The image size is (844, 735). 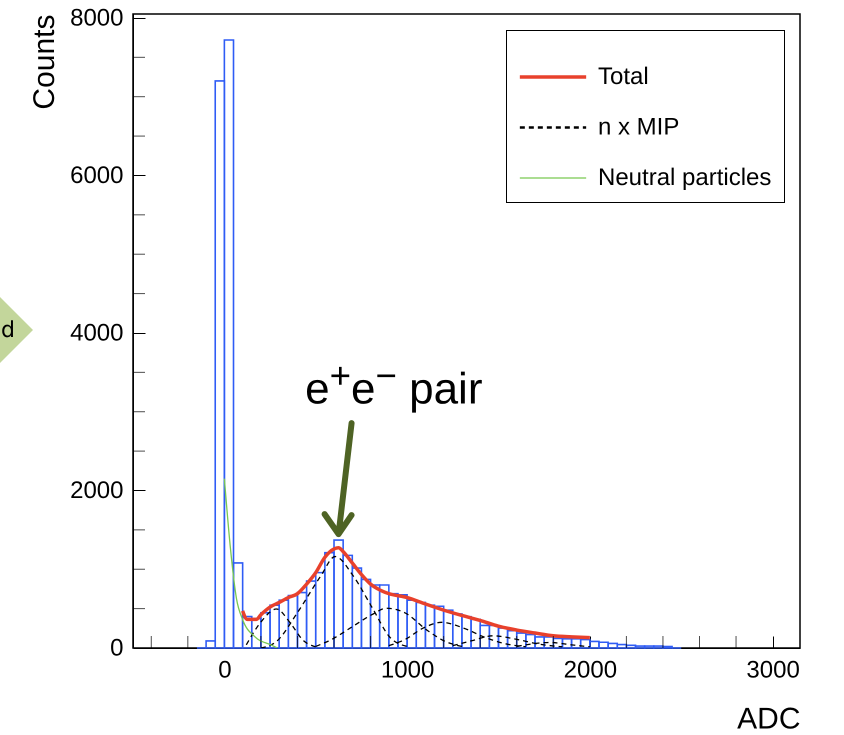 I want to click on legend-label: Neutral particles, so click(x=685, y=177).